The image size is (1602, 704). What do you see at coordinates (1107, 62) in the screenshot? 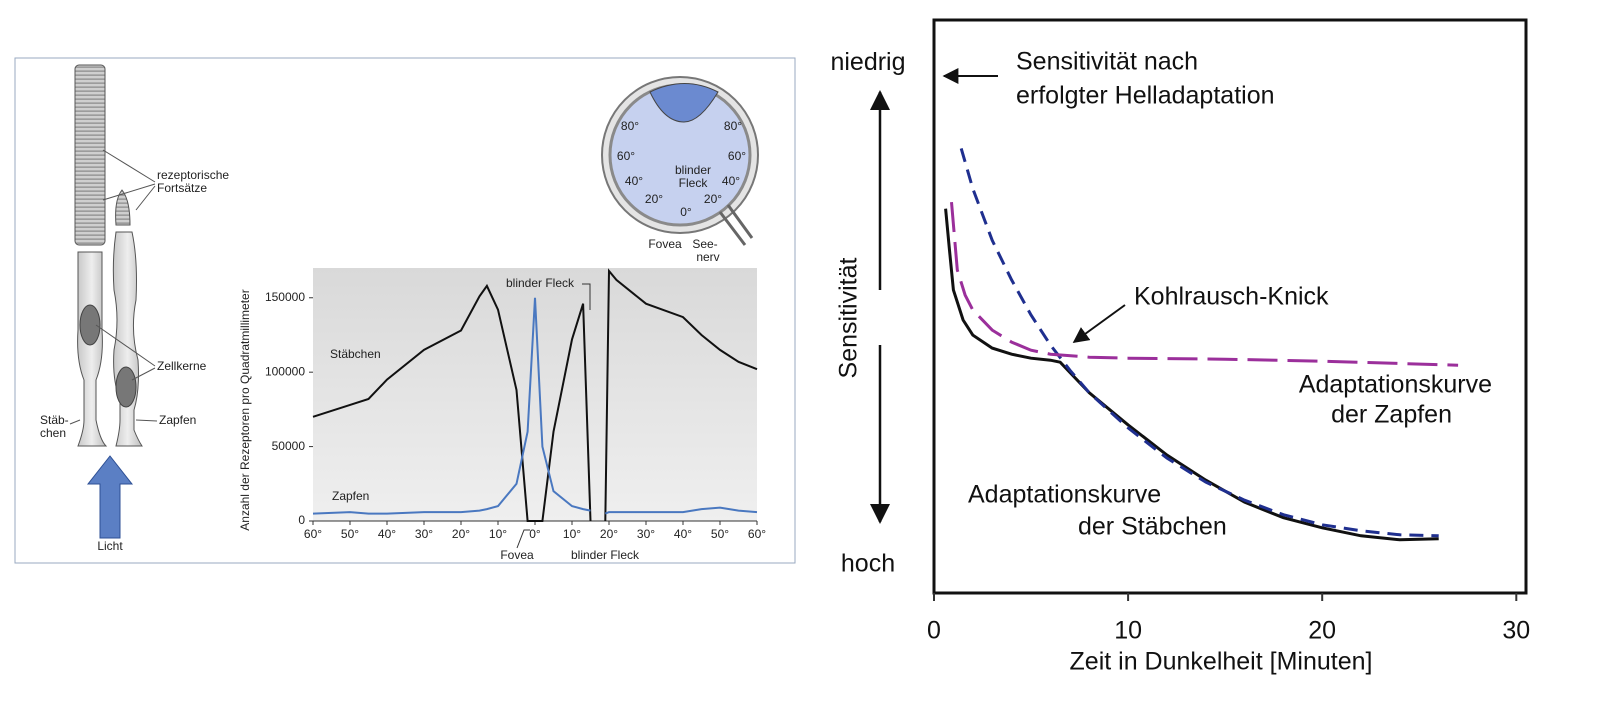
I see `annotation: Sensitivität nach` at bounding box center [1107, 62].